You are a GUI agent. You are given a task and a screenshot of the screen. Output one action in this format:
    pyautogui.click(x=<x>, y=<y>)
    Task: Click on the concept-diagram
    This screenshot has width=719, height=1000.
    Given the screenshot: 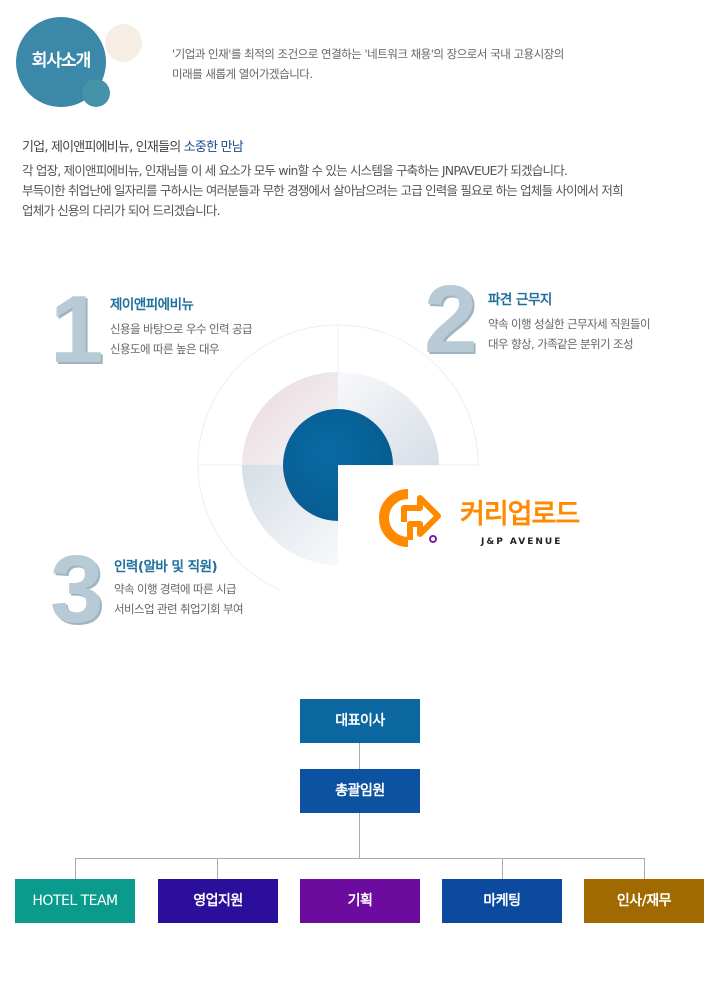 What is the action you would take?
    pyautogui.click(x=342, y=472)
    